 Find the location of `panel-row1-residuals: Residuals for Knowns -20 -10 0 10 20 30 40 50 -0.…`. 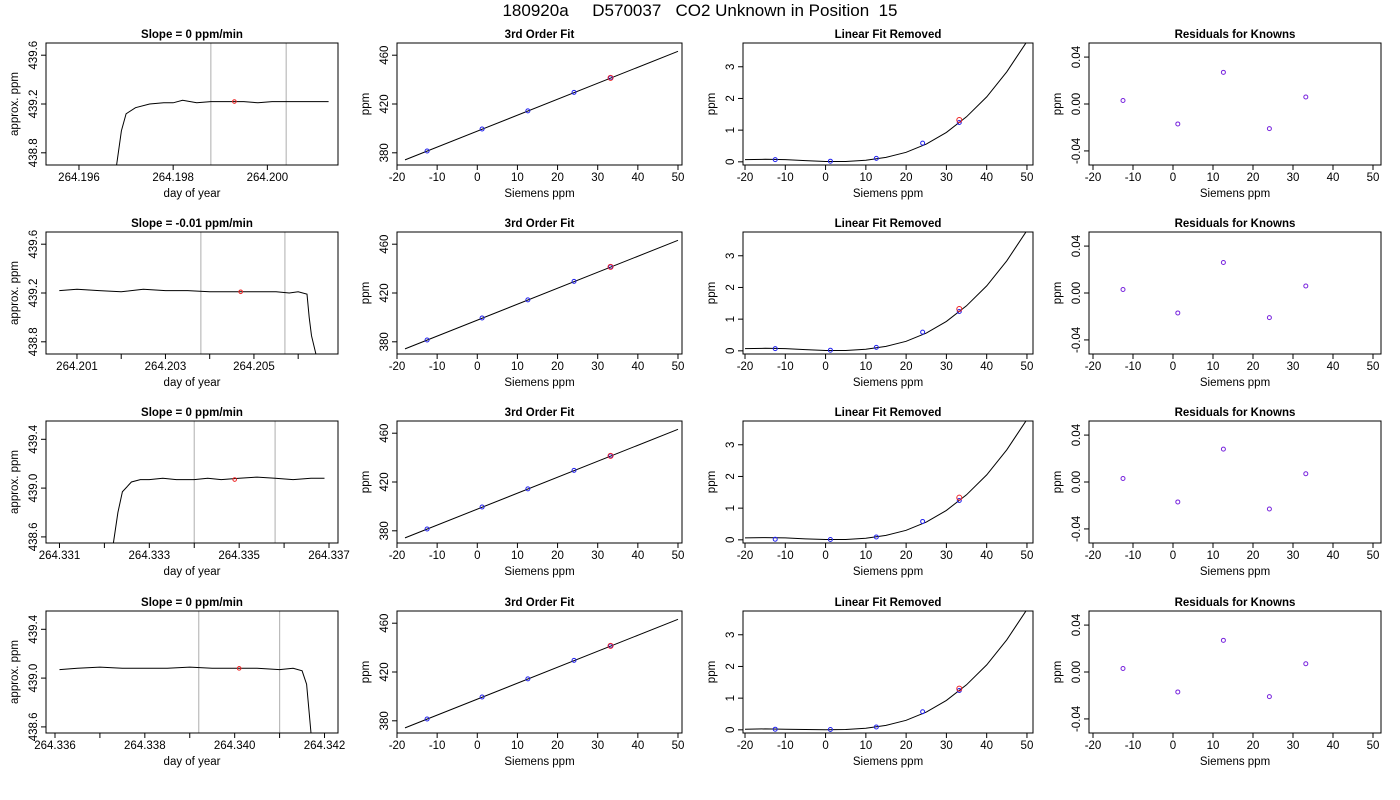

panel-row1-residuals: Residuals for Knowns -20 -10 0 10 20 30 40 50 -0.… is located at coordinates (1217, 114).